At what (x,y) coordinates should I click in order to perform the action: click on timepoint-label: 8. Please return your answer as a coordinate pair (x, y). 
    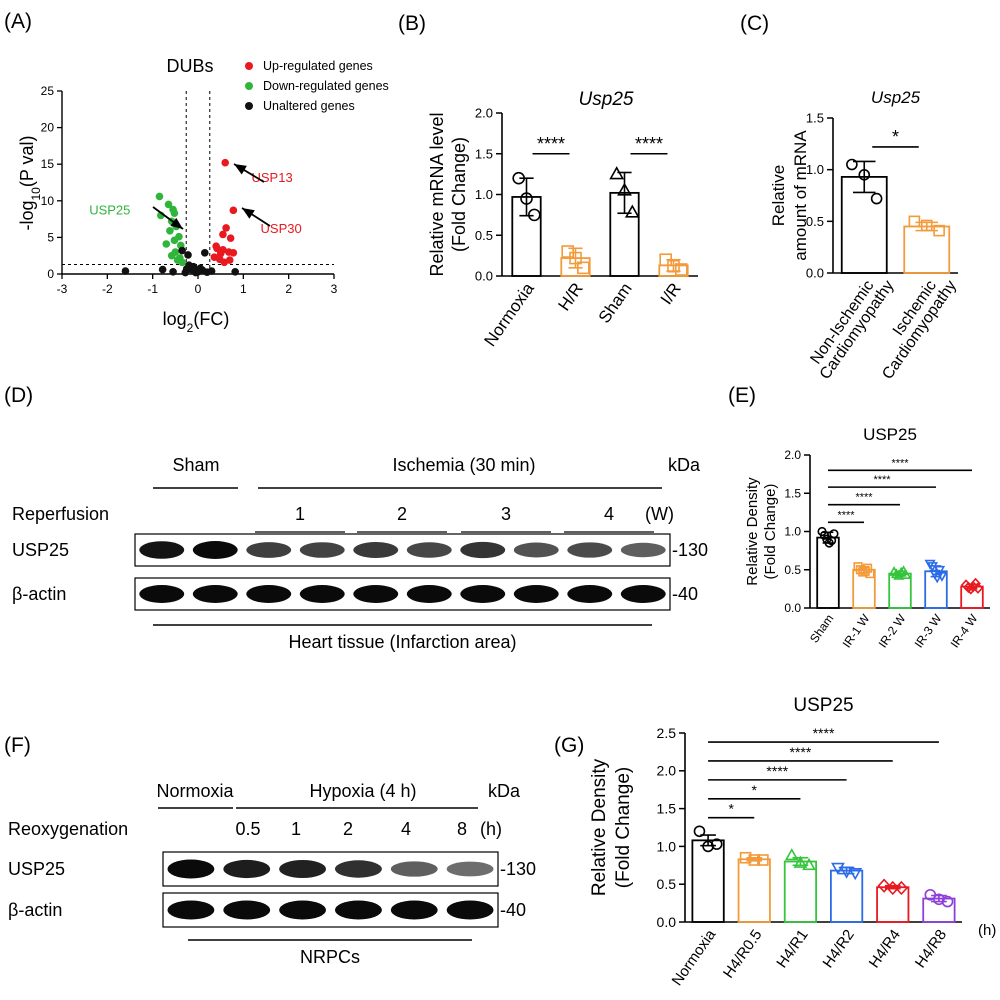
    Looking at the image, I should click on (462, 829).